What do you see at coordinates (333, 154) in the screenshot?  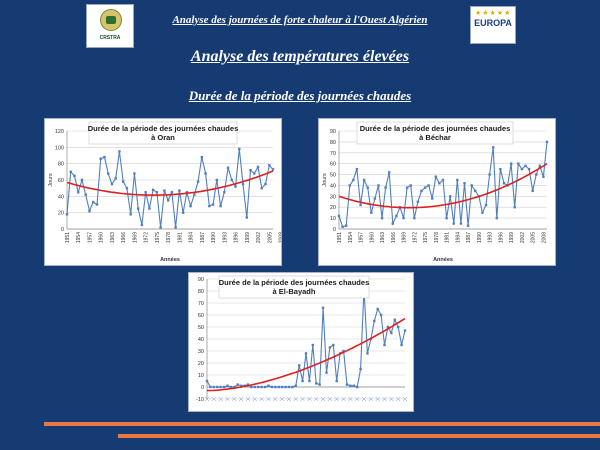 I see `bechar-ytick-label: 70` at bounding box center [333, 154].